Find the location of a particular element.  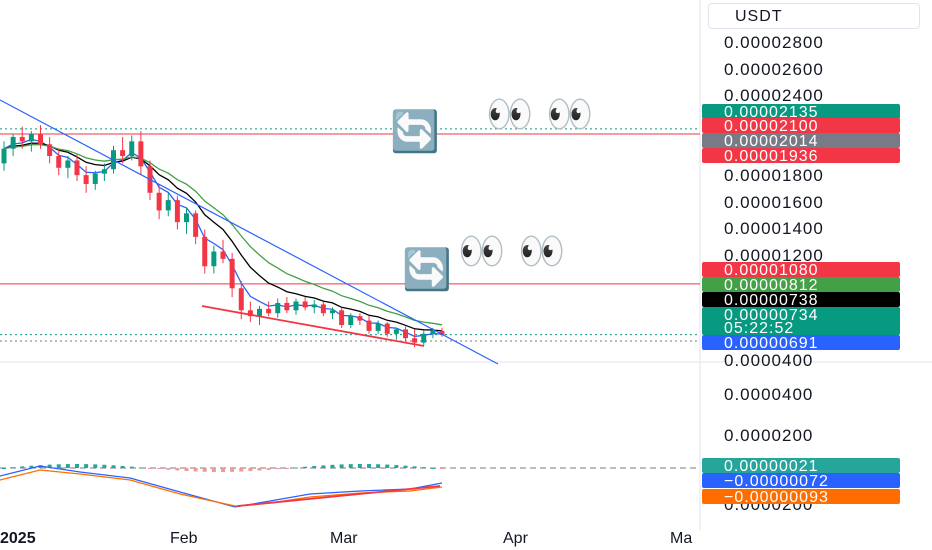

indicator-badge-label: −0.00000072 is located at coordinates (776, 481).